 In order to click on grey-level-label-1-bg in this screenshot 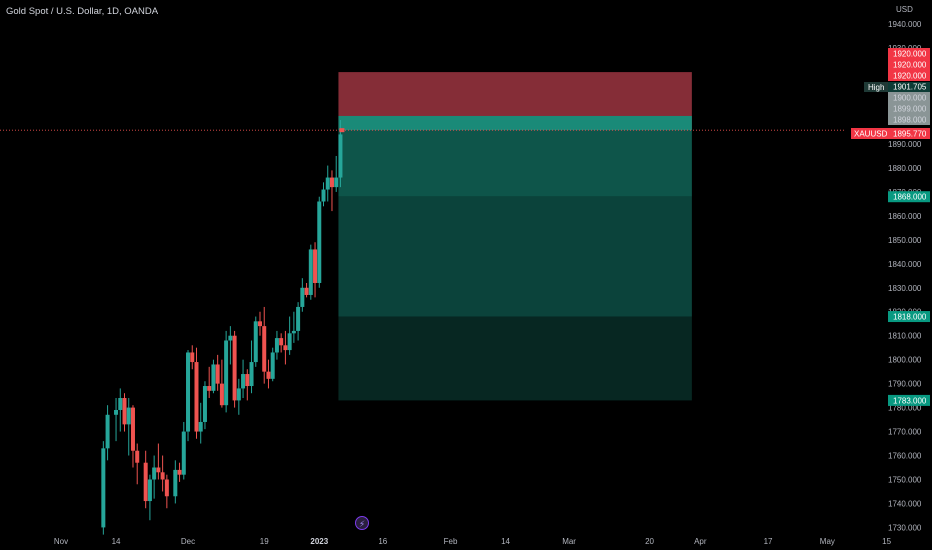, I will do `click(909, 108)`.